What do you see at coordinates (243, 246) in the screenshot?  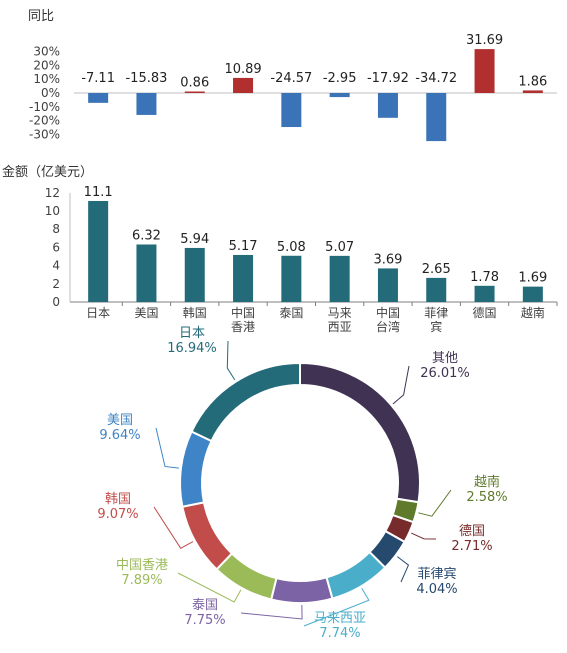 I see `amount-value-label: 5.17` at bounding box center [243, 246].